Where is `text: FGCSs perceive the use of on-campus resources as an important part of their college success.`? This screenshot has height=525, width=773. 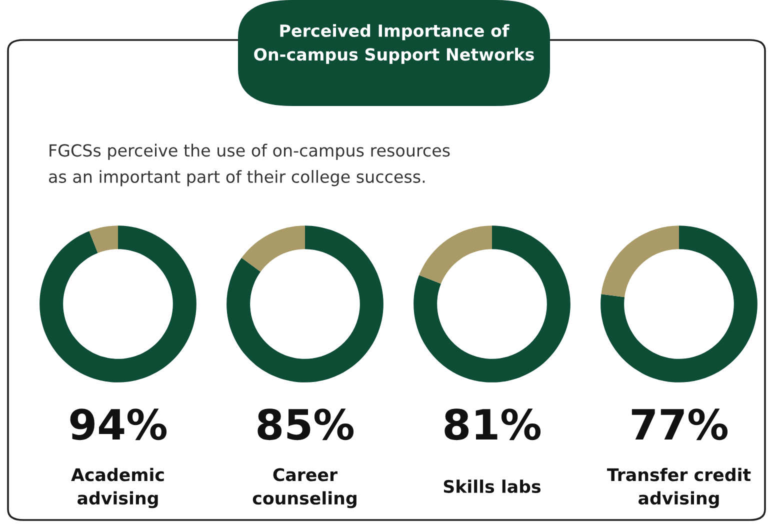 text: FGCSs perceive the use of on-campus resources as an important part of their college success. is located at coordinates (249, 165).